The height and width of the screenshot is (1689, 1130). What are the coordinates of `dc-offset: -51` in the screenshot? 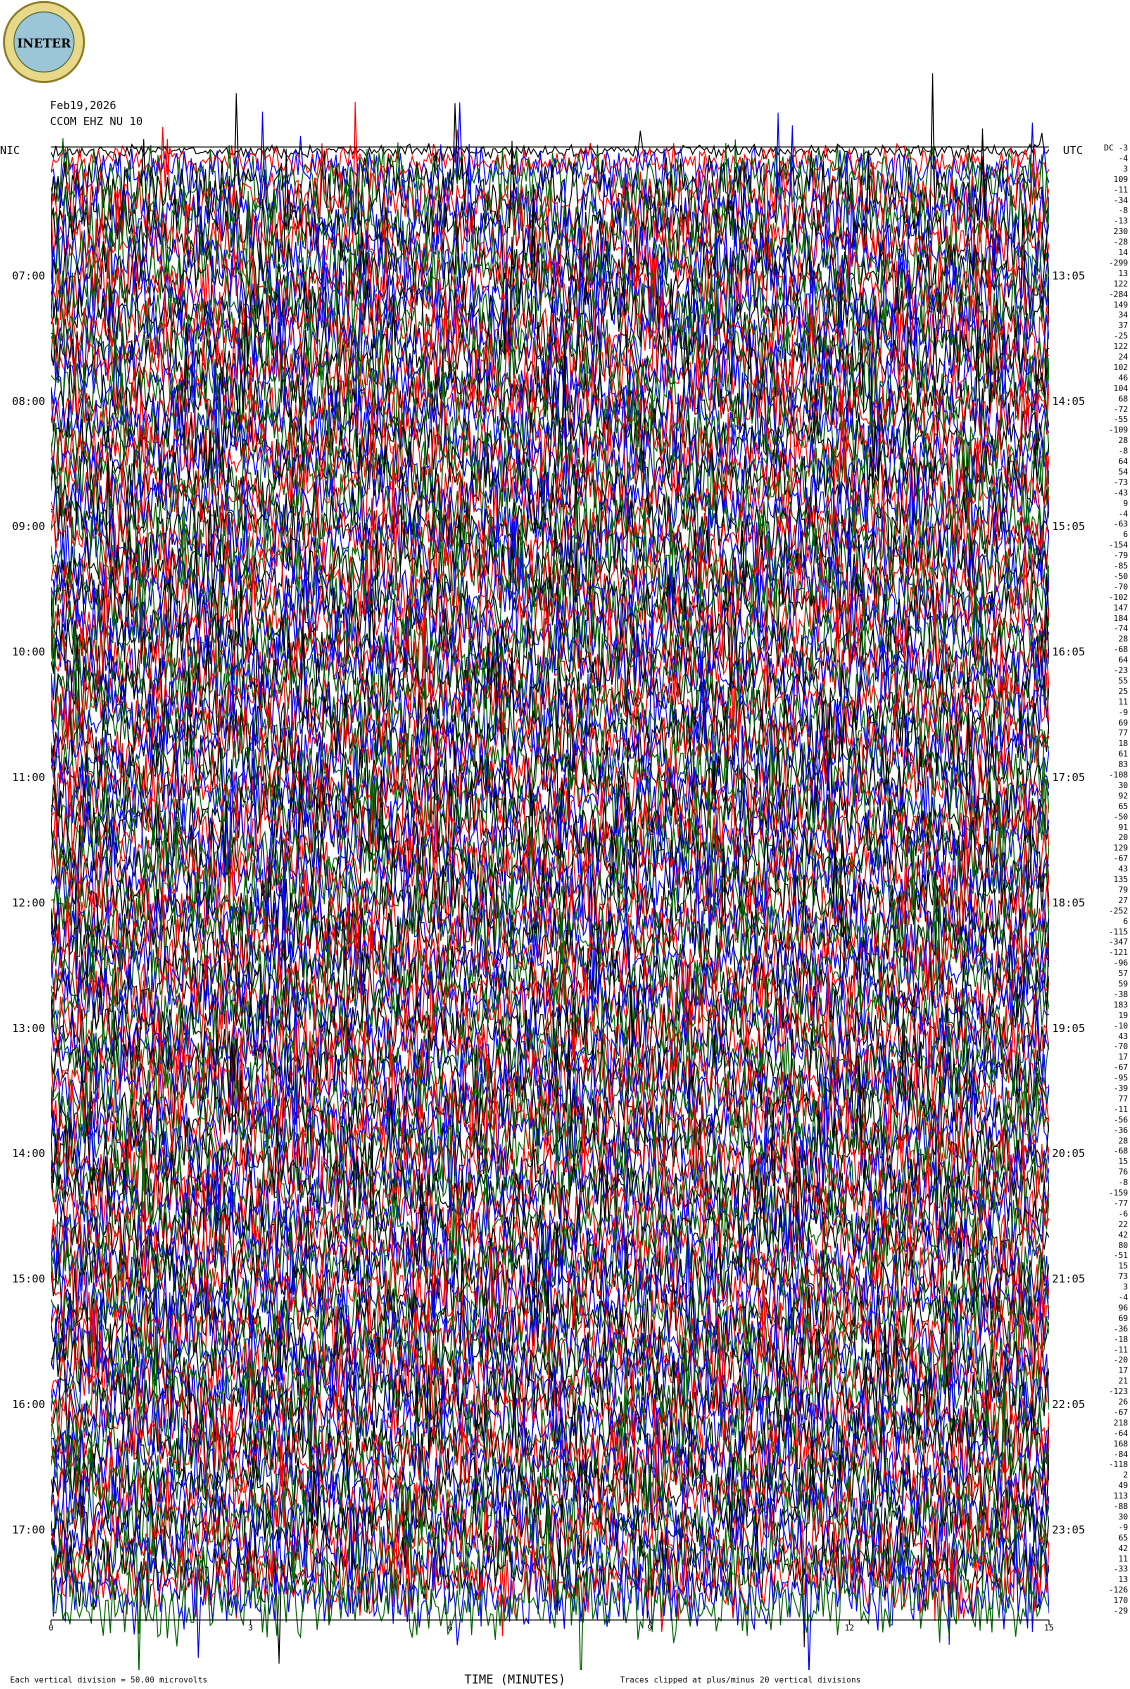 It's located at (1121, 1255).